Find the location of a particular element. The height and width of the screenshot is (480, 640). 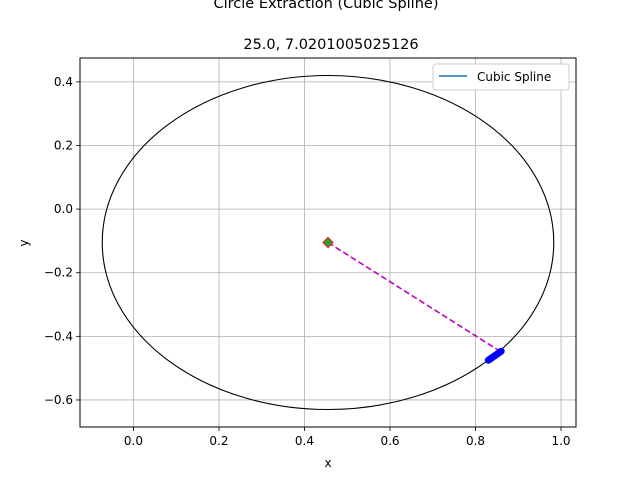

y-tick-label: 0.2 is located at coordinates (63, 145).